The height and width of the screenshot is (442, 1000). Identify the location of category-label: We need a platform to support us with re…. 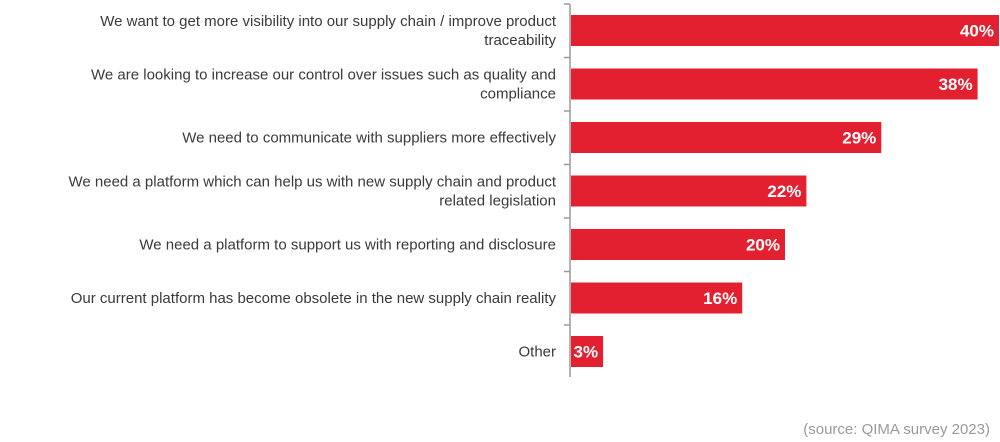
(347, 245).